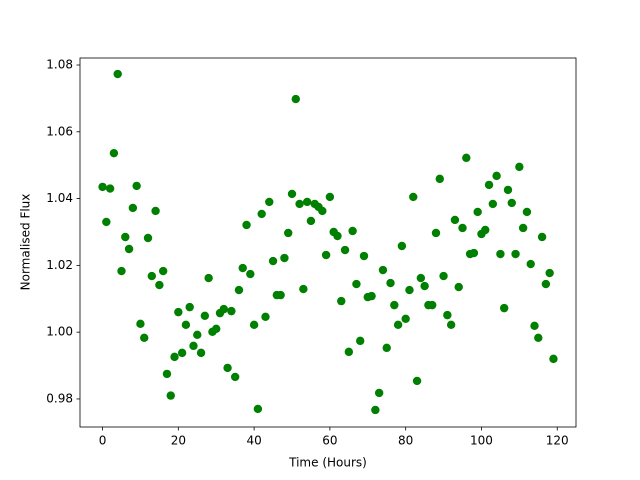  I want to click on y-tick-label: 1.02, so click(59, 265).